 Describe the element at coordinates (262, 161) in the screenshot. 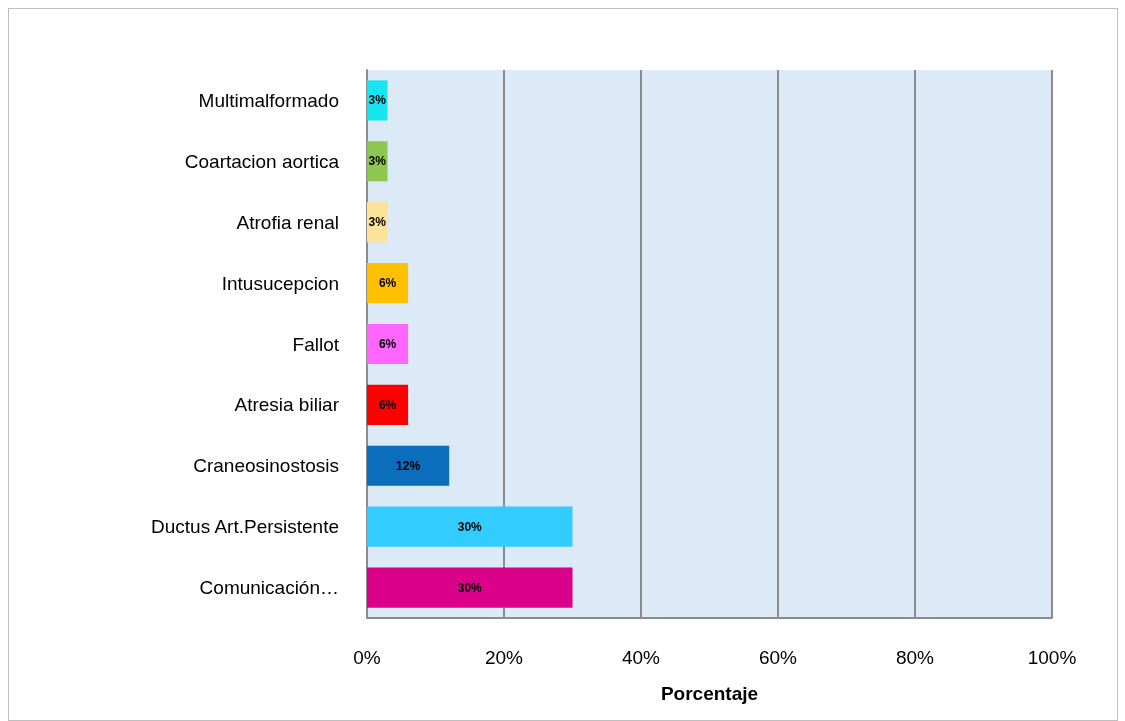

I see `y-tick-label: Coartacion aortica` at that location.